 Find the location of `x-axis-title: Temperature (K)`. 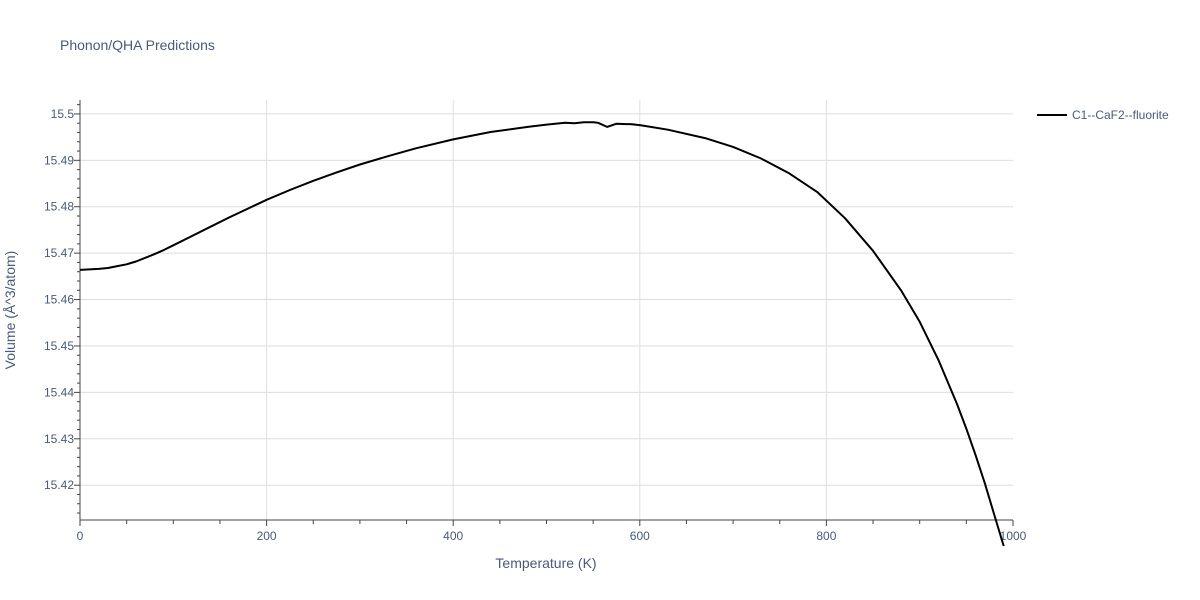

x-axis-title: Temperature (K) is located at coordinates (545, 563).